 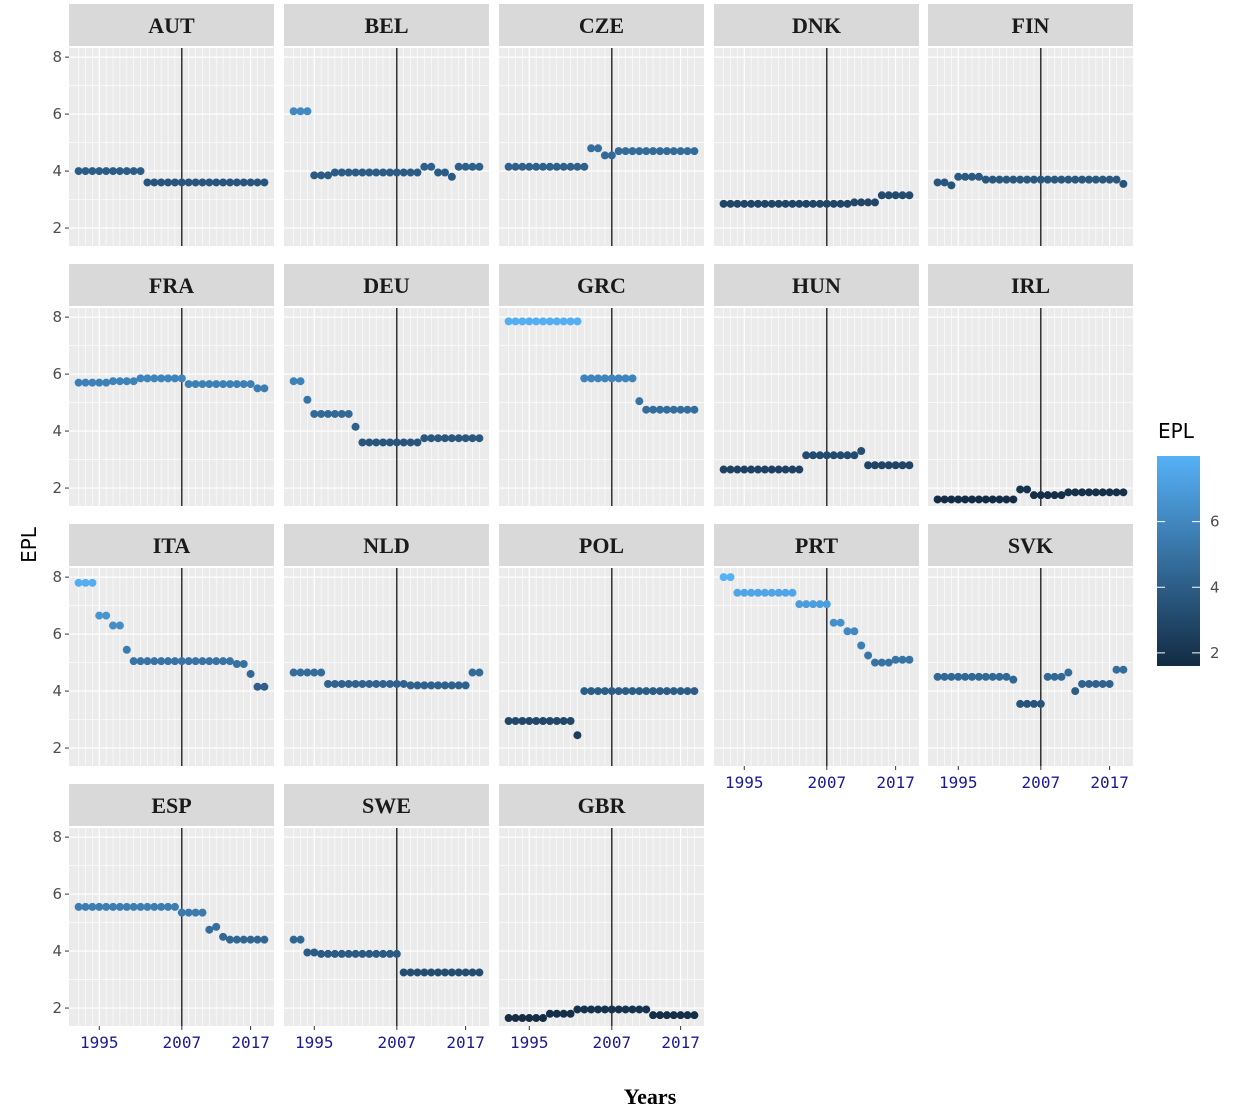 I want to click on strip-label: SWE, so click(x=386, y=805).